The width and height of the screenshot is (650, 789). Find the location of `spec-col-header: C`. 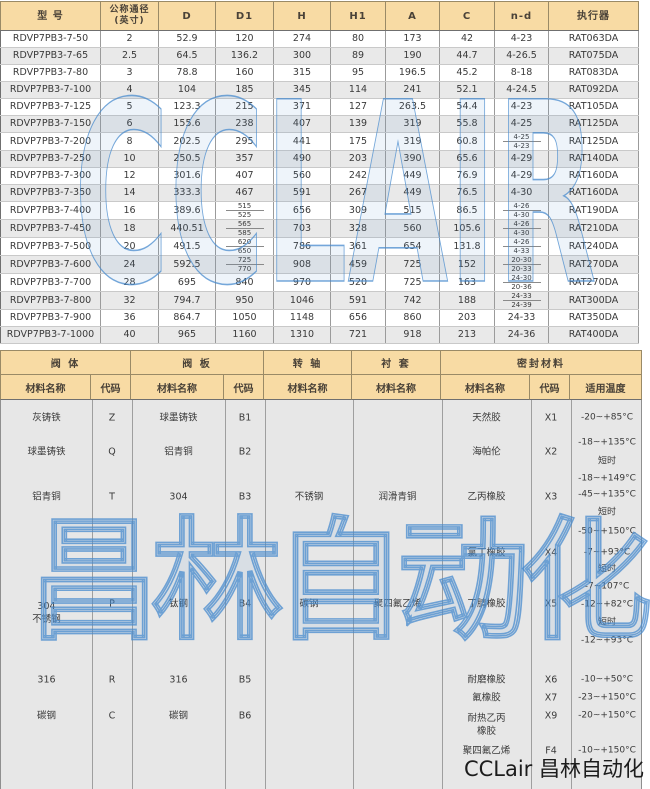

spec-col-header: C is located at coordinates (467, 16).